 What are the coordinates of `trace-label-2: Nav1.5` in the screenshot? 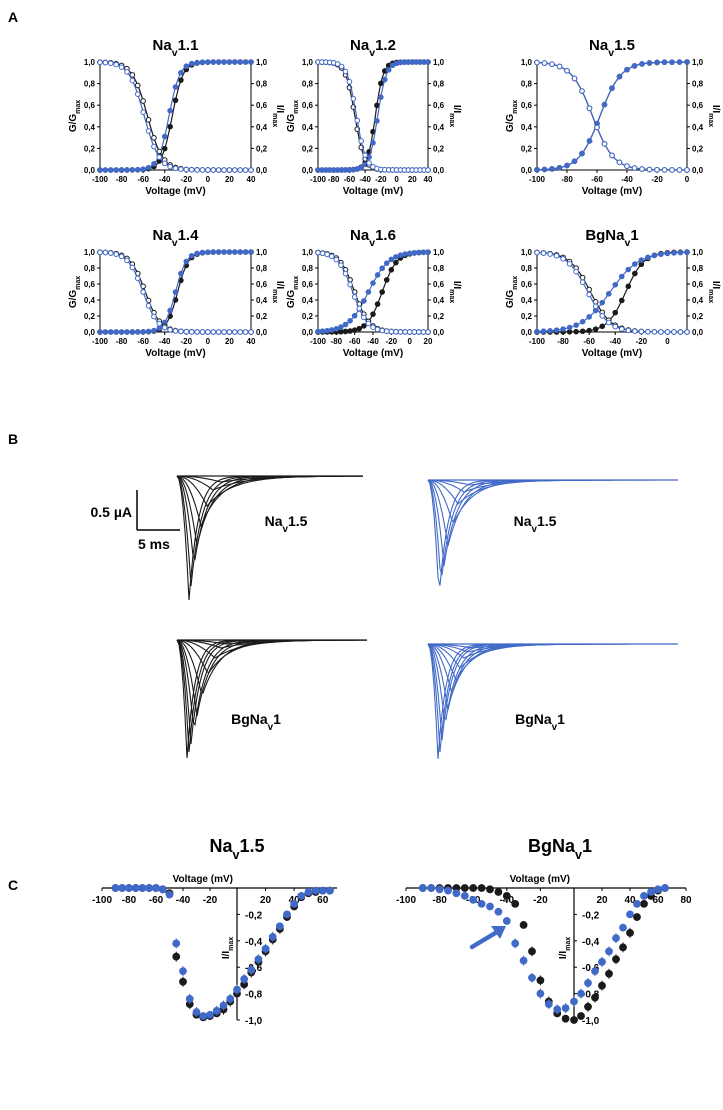 It's located at (535, 524).